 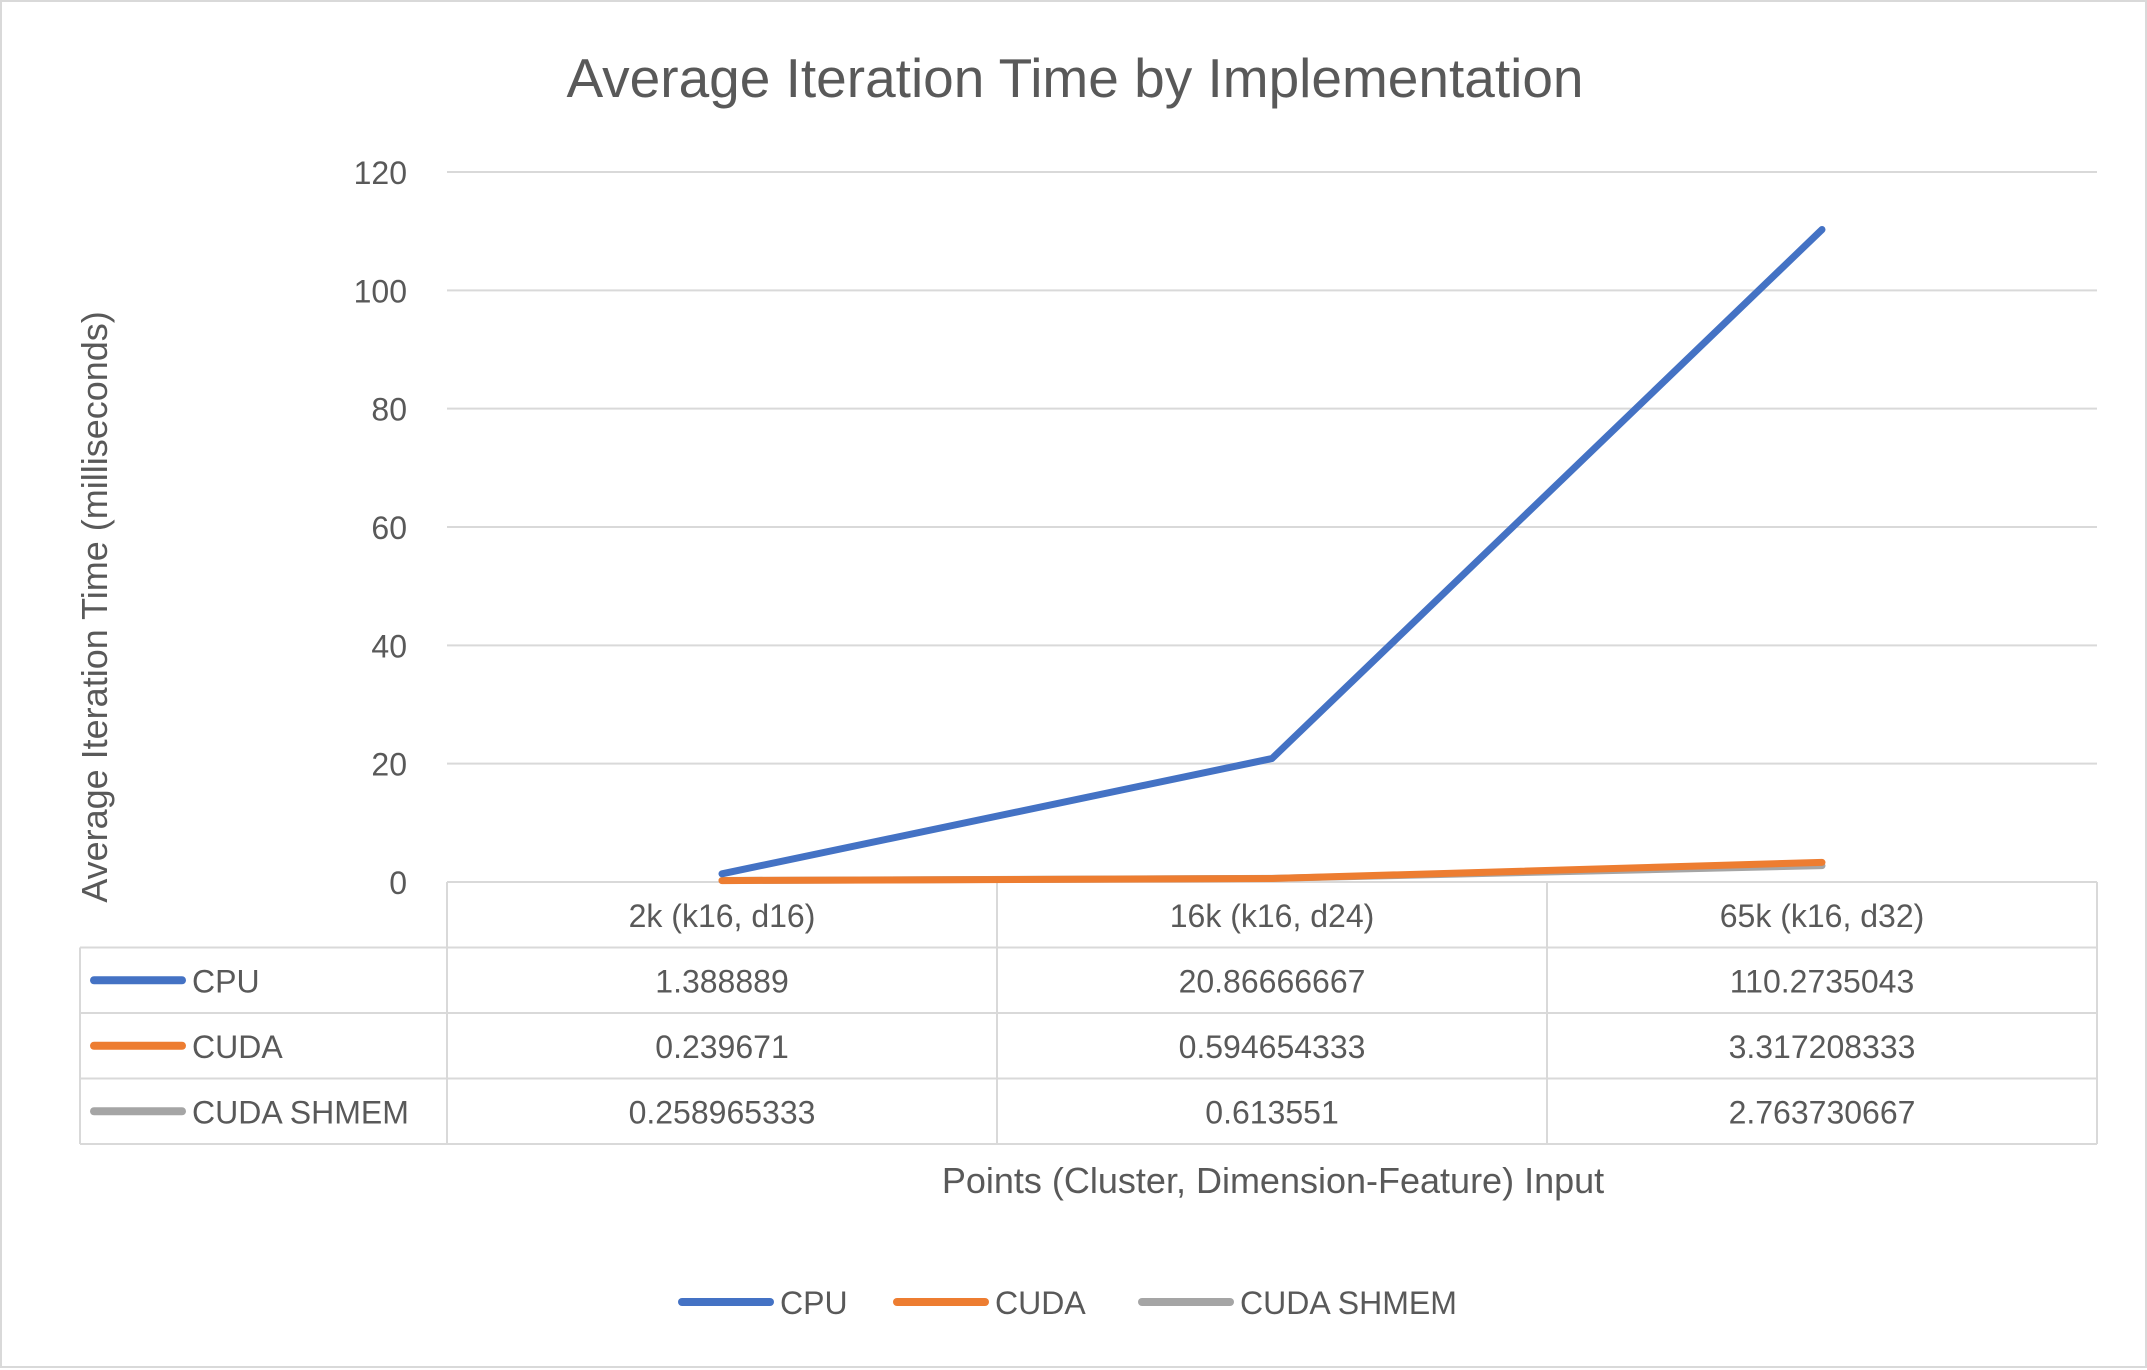 What do you see at coordinates (1074, 78) in the screenshot?
I see `chart-title: Average Iteration Time by Implementation` at bounding box center [1074, 78].